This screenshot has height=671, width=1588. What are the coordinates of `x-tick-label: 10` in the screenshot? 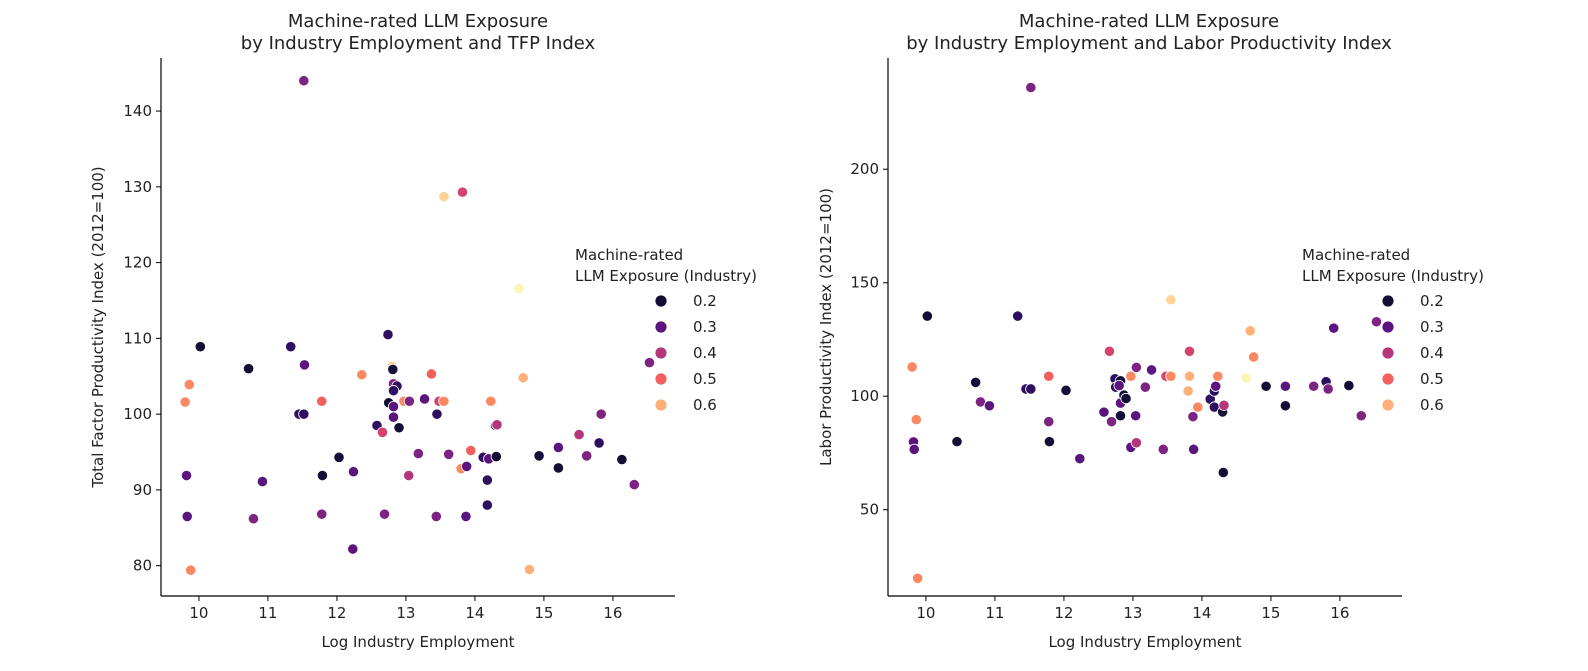 It's located at (198, 613).